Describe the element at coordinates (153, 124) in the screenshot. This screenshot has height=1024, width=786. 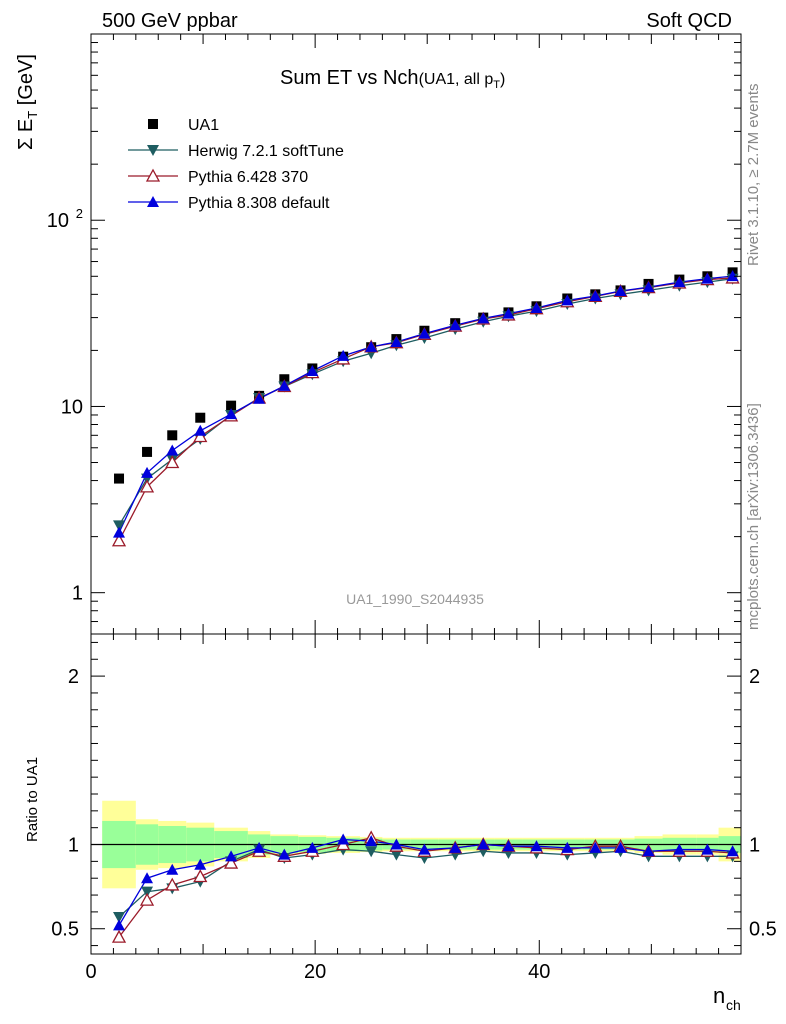
I see `ua1-legend-marker` at that location.